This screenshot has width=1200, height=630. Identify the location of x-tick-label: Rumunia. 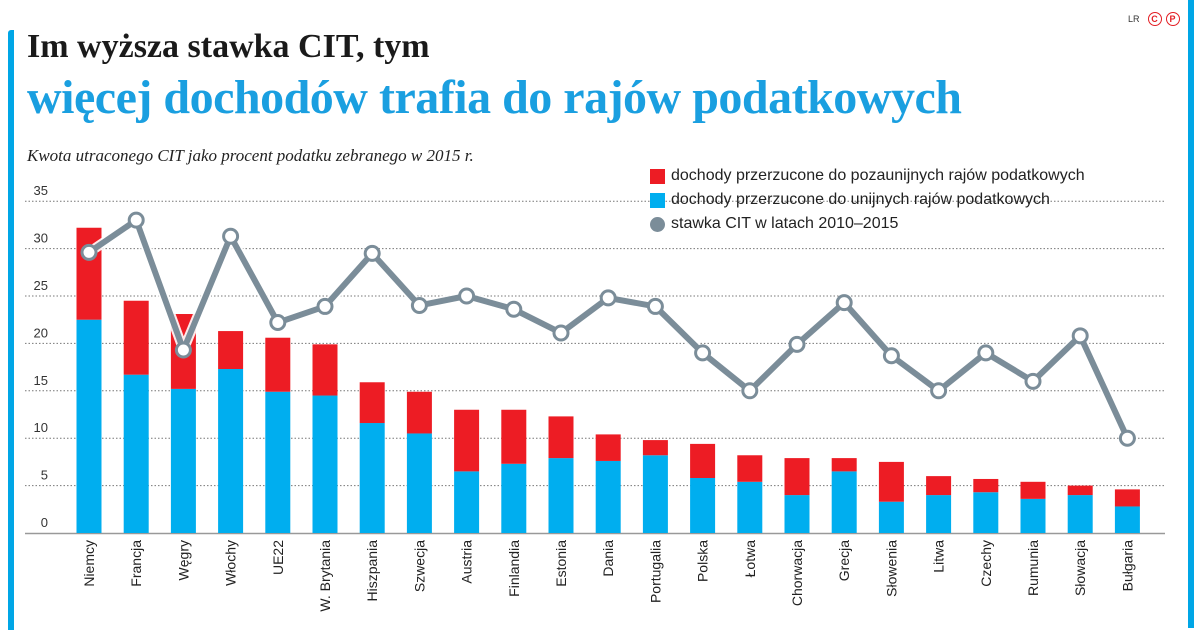
(1033, 568).